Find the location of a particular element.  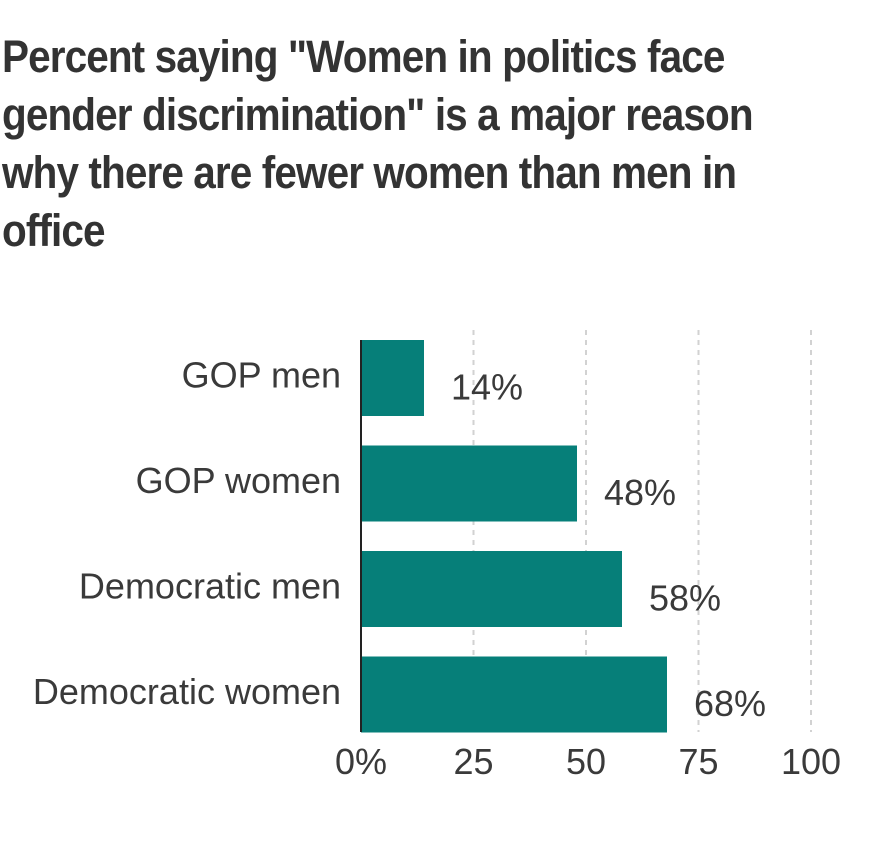

value-label-2: 58% is located at coordinates (685, 598).